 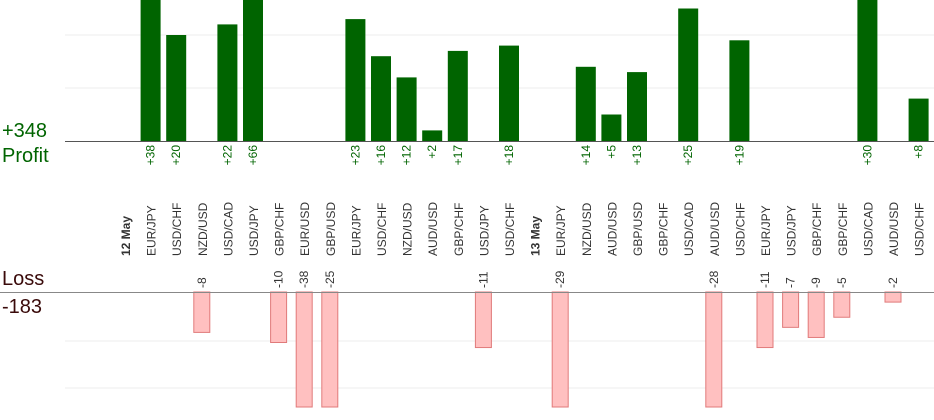 What do you see at coordinates (432, 152) in the screenshot?
I see `profit-value-label: +2` at bounding box center [432, 152].